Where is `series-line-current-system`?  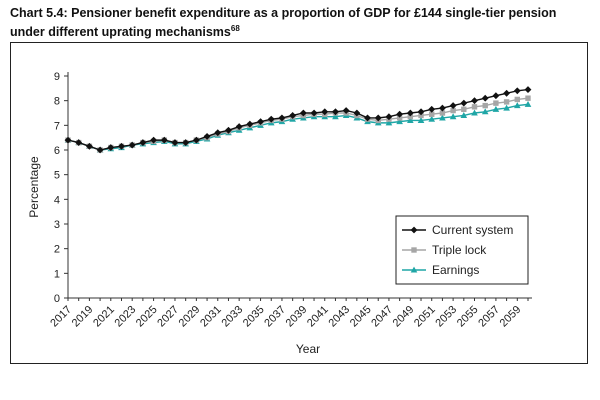
series-line-current-system is located at coordinates (298, 119).